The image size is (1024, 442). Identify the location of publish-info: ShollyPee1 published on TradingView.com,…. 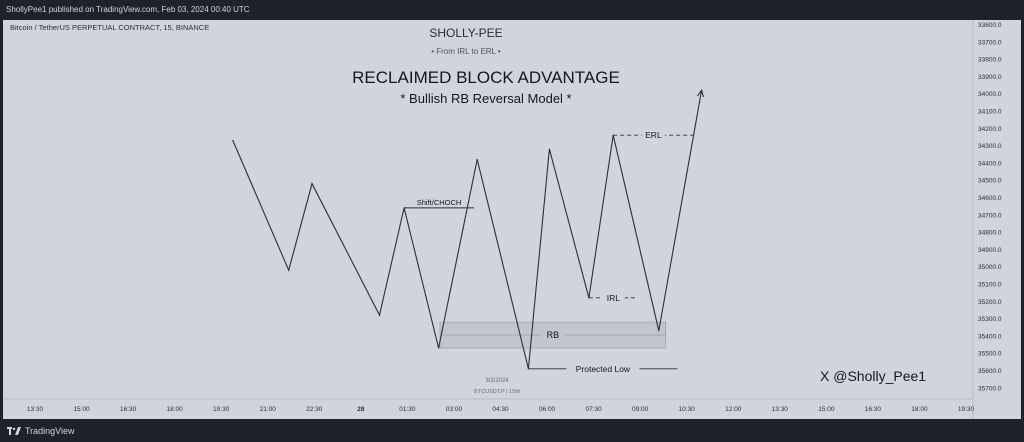
(128, 9).